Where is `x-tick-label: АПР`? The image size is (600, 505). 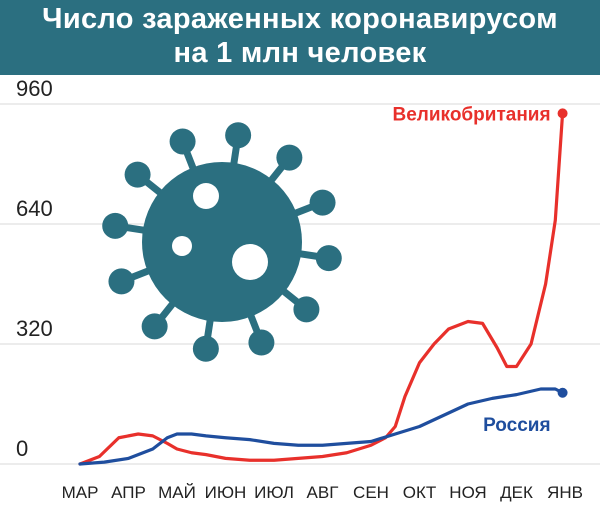 x-tick-label: АПР is located at coordinates (128, 492).